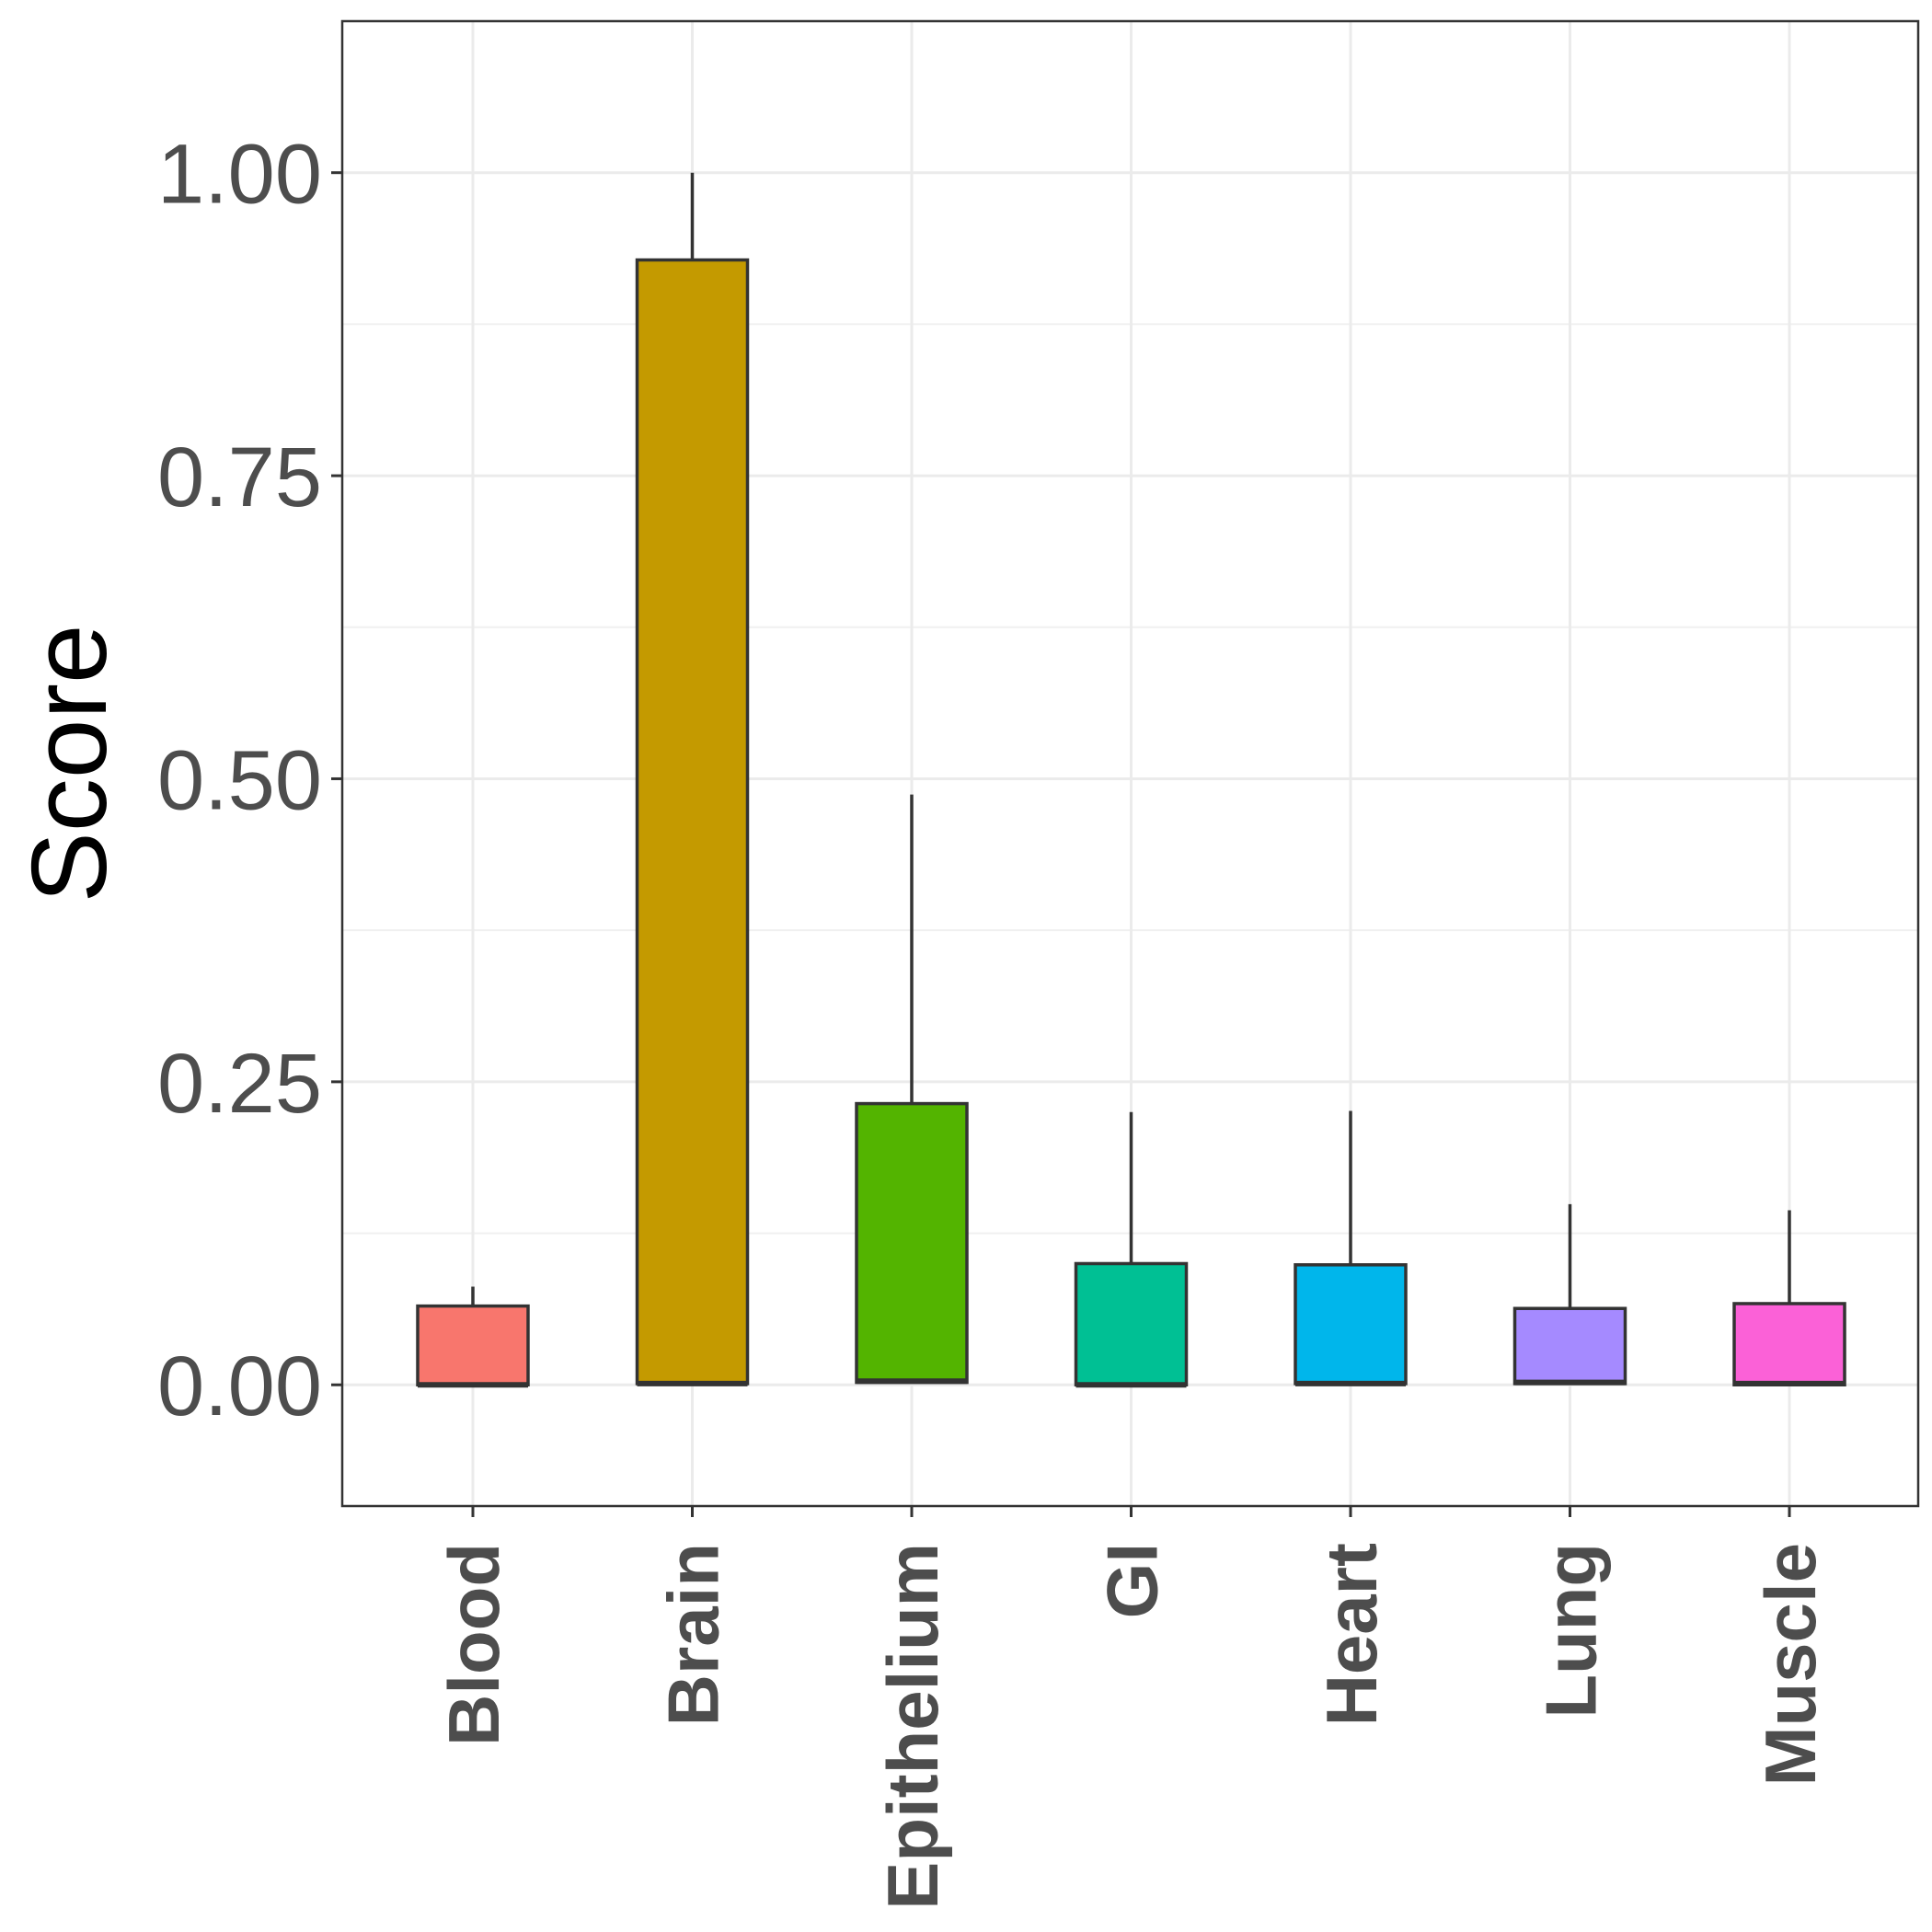 The width and height of the screenshot is (1932, 1932). Describe the element at coordinates (1569, 1294) in the screenshot. I see `box-lung` at that location.